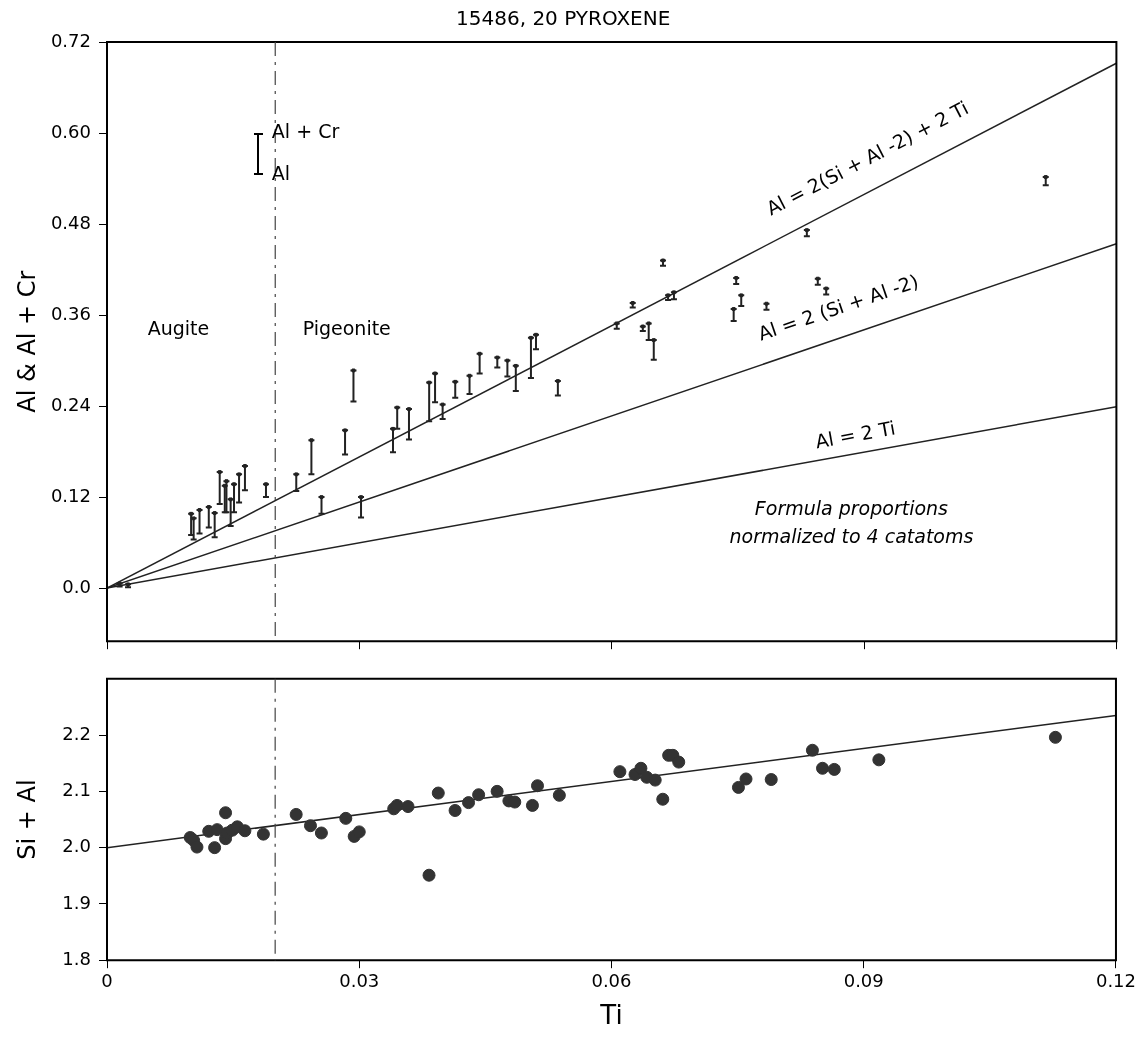 The image size is (1139, 1045). Describe the element at coordinates (26, 341) in the screenshot. I see `y-axis-title: Al & Al + Cr` at that location.